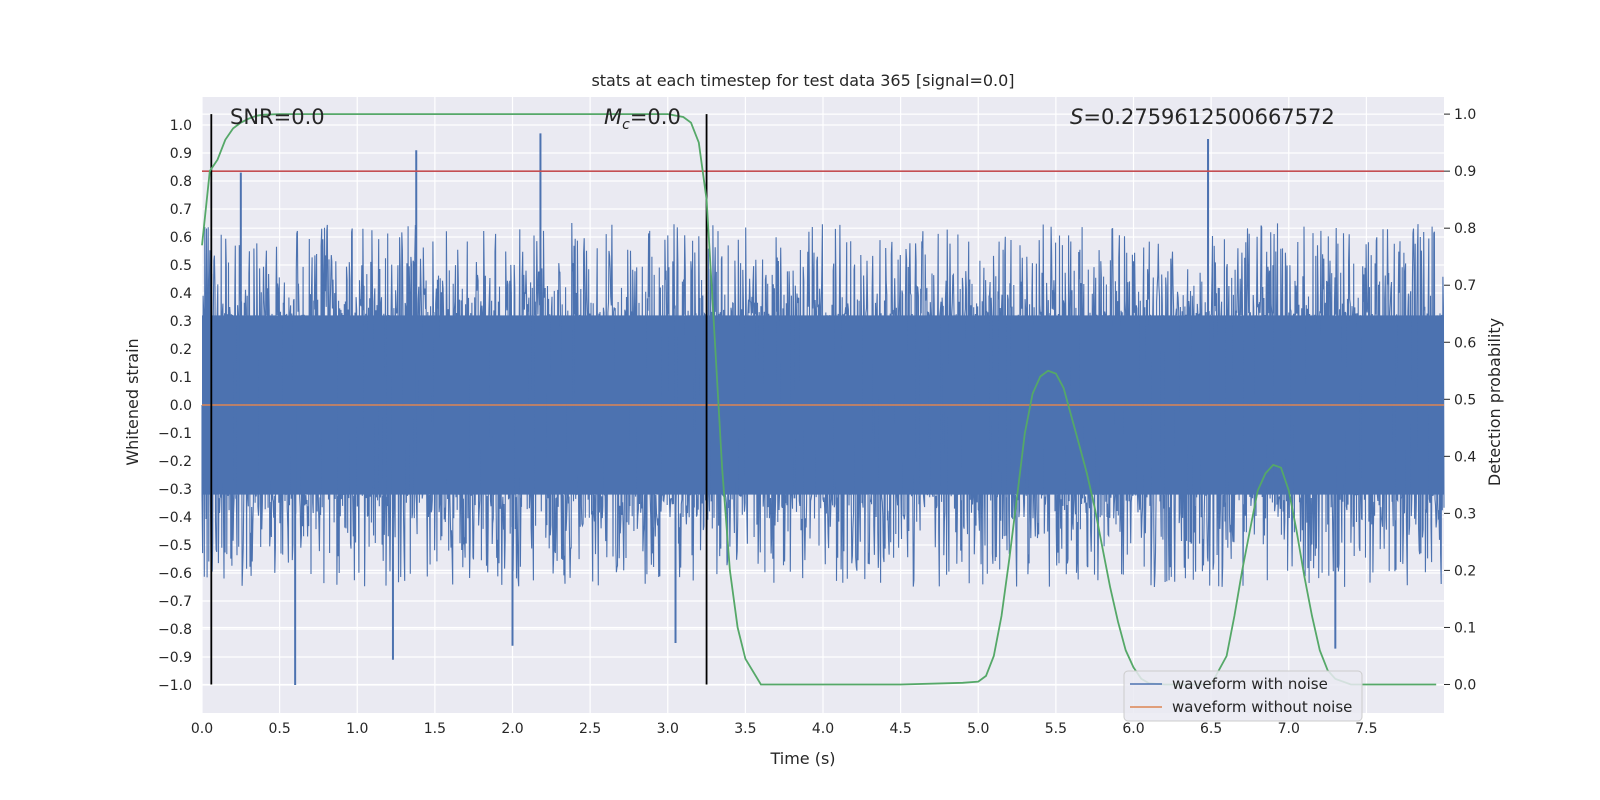  Describe the element at coordinates (978, 729) in the screenshot. I see `x-tick-label: 5.0` at that location.